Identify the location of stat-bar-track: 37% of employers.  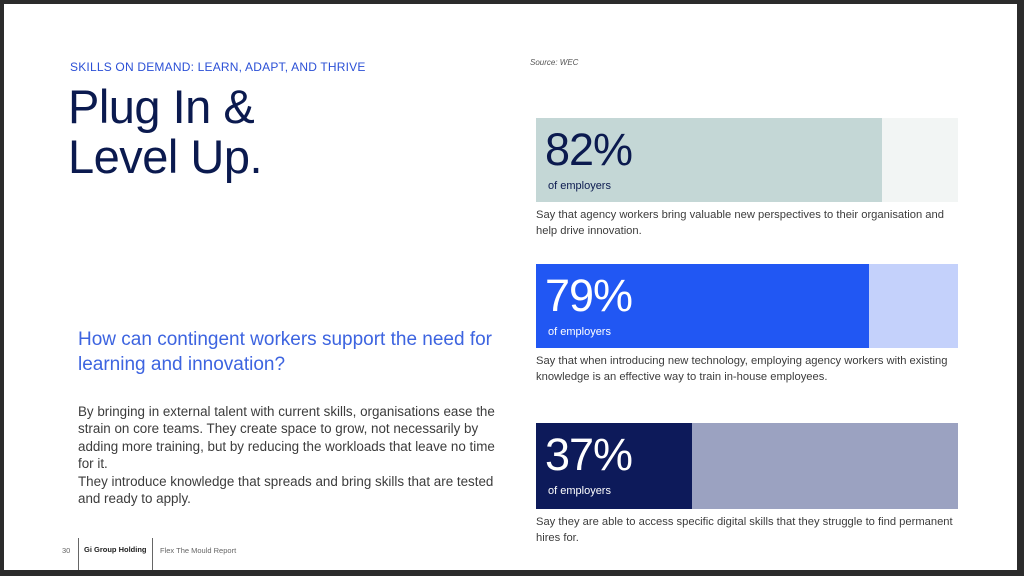
(747, 466).